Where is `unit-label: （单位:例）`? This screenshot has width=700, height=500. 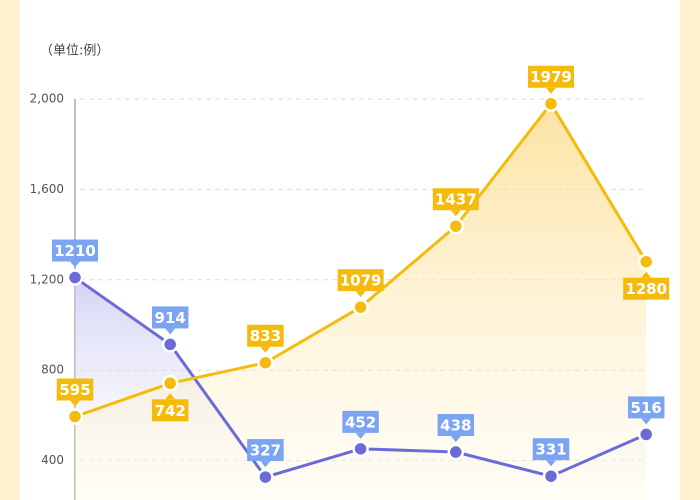
unit-label: （单位:例） is located at coordinates (74, 51).